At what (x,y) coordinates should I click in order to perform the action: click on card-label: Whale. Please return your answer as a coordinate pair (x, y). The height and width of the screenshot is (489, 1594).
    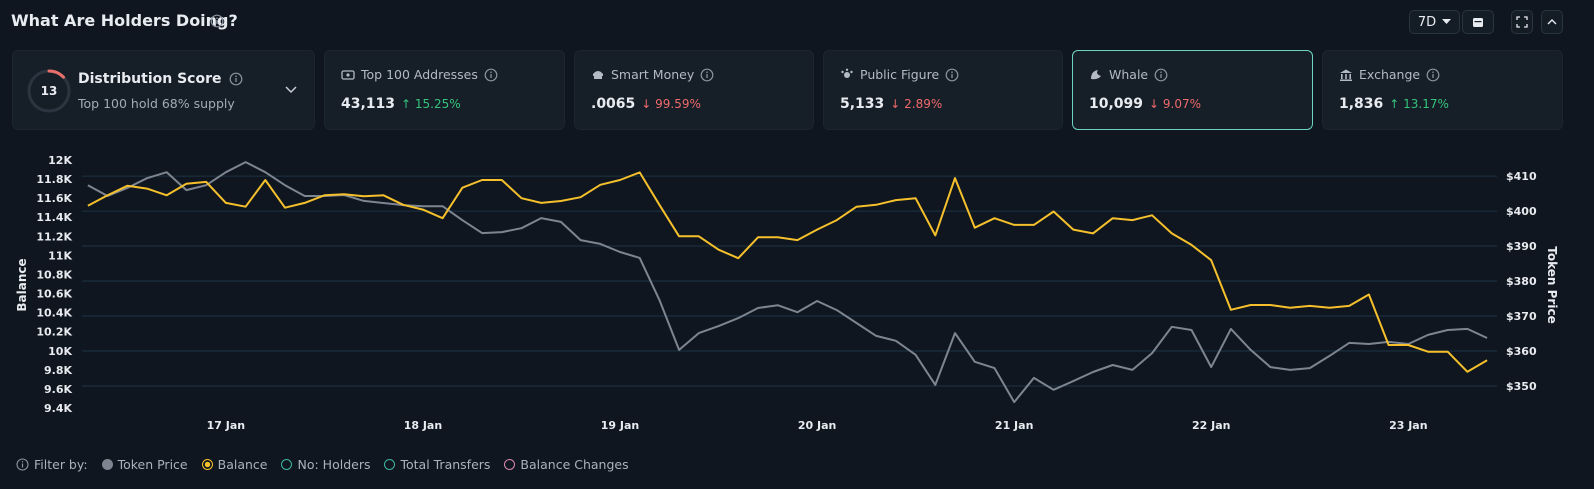
    Looking at the image, I should click on (1129, 74).